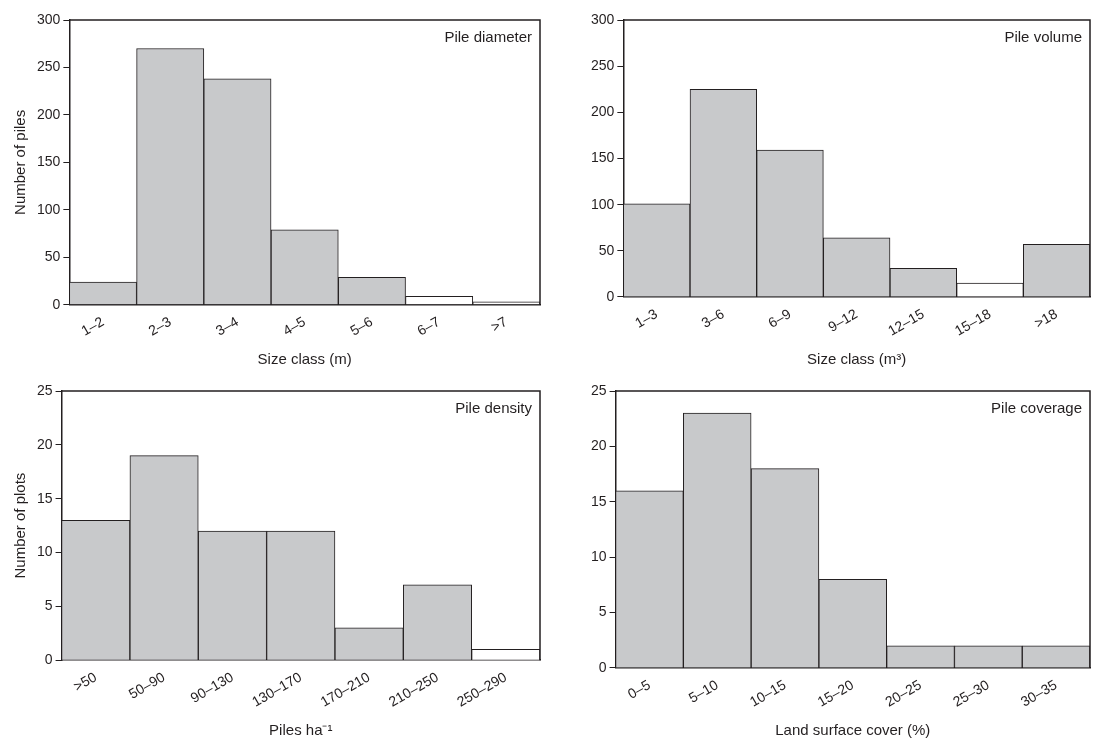 The width and height of the screenshot is (1105, 754). What do you see at coordinates (361, 326) in the screenshot?
I see `x-tick-label: 5–6` at bounding box center [361, 326].